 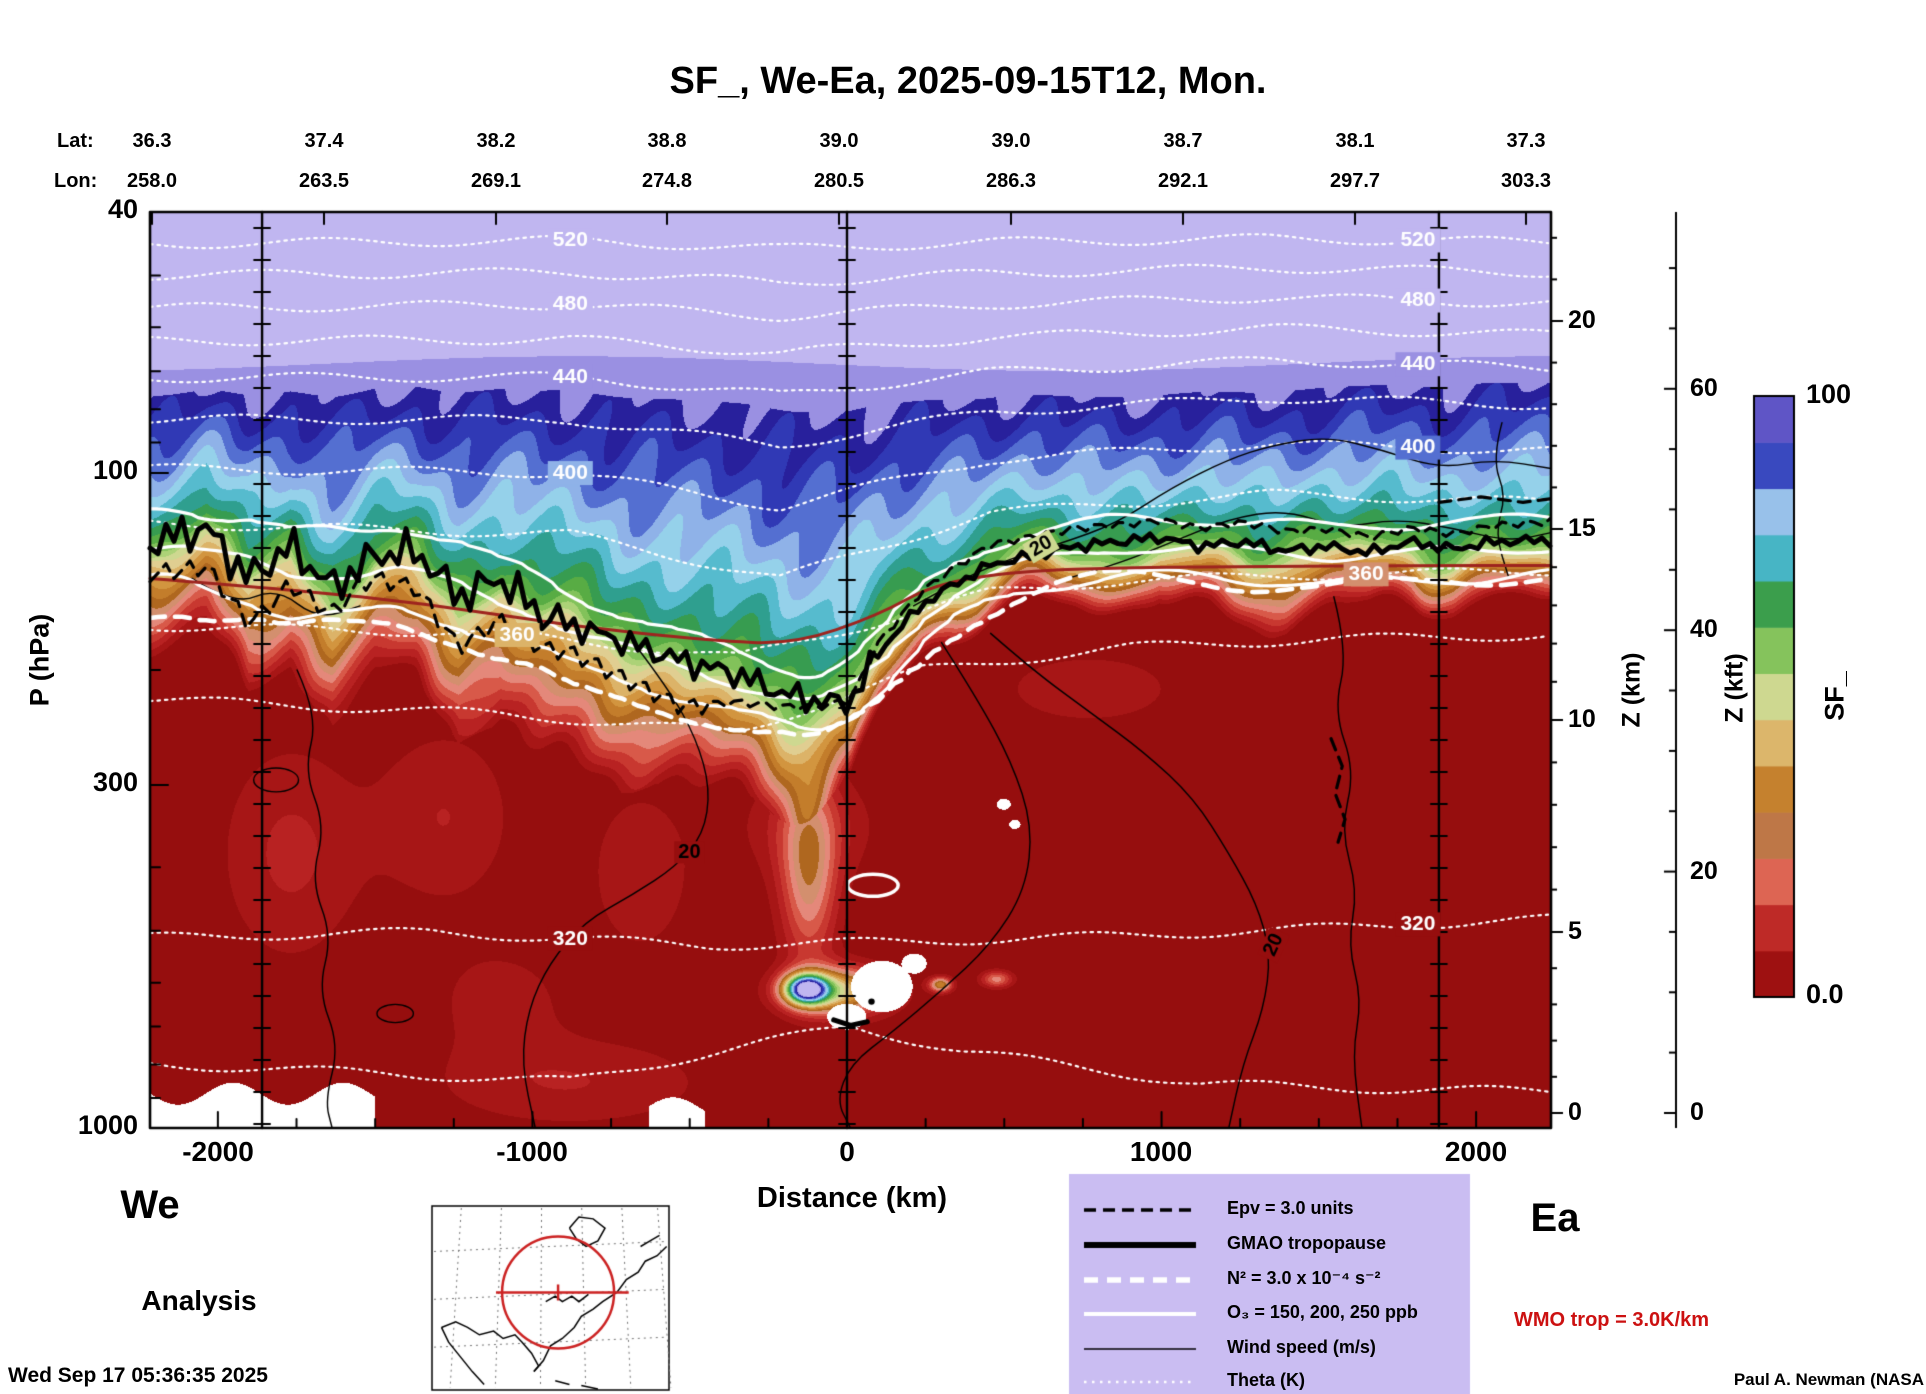 What do you see at coordinates (1322, 1312) in the screenshot?
I see `legend-item-label: O₃ = 150, 200, 250 ppb` at bounding box center [1322, 1312].